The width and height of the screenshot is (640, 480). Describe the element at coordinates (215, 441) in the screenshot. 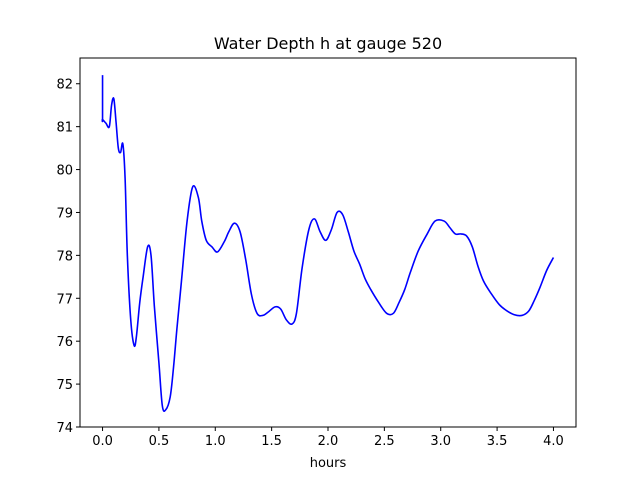

I see `x-tick-label: 1.0` at that location.